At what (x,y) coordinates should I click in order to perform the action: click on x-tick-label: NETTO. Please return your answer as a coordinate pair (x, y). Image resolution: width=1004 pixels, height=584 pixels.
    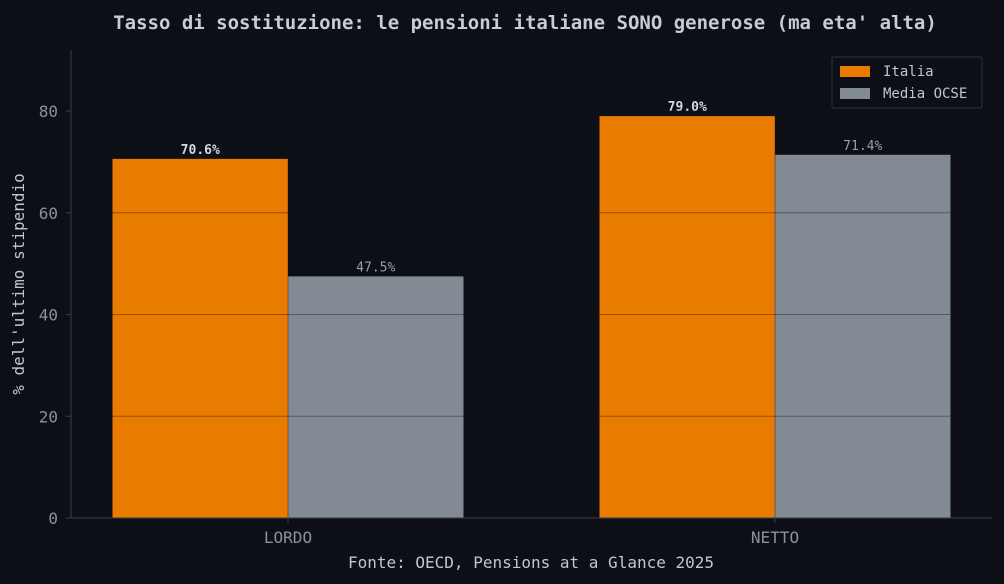
    Looking at the image, I should click on (775, 537).